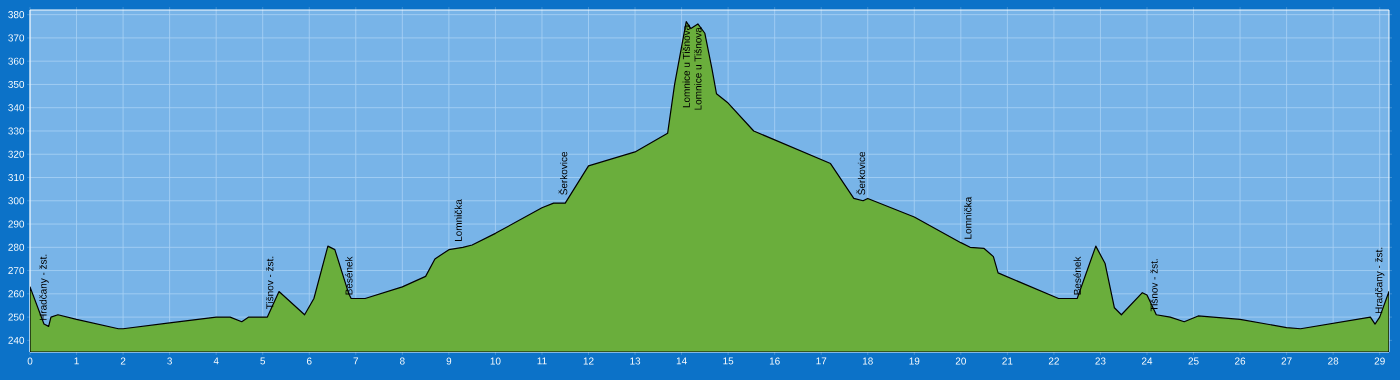 The image size is (1400, 380). What do you see at coordinates (356, 361) in the screenshot?
I see `x-tick-label: 7` at bounding box center [356, 361].